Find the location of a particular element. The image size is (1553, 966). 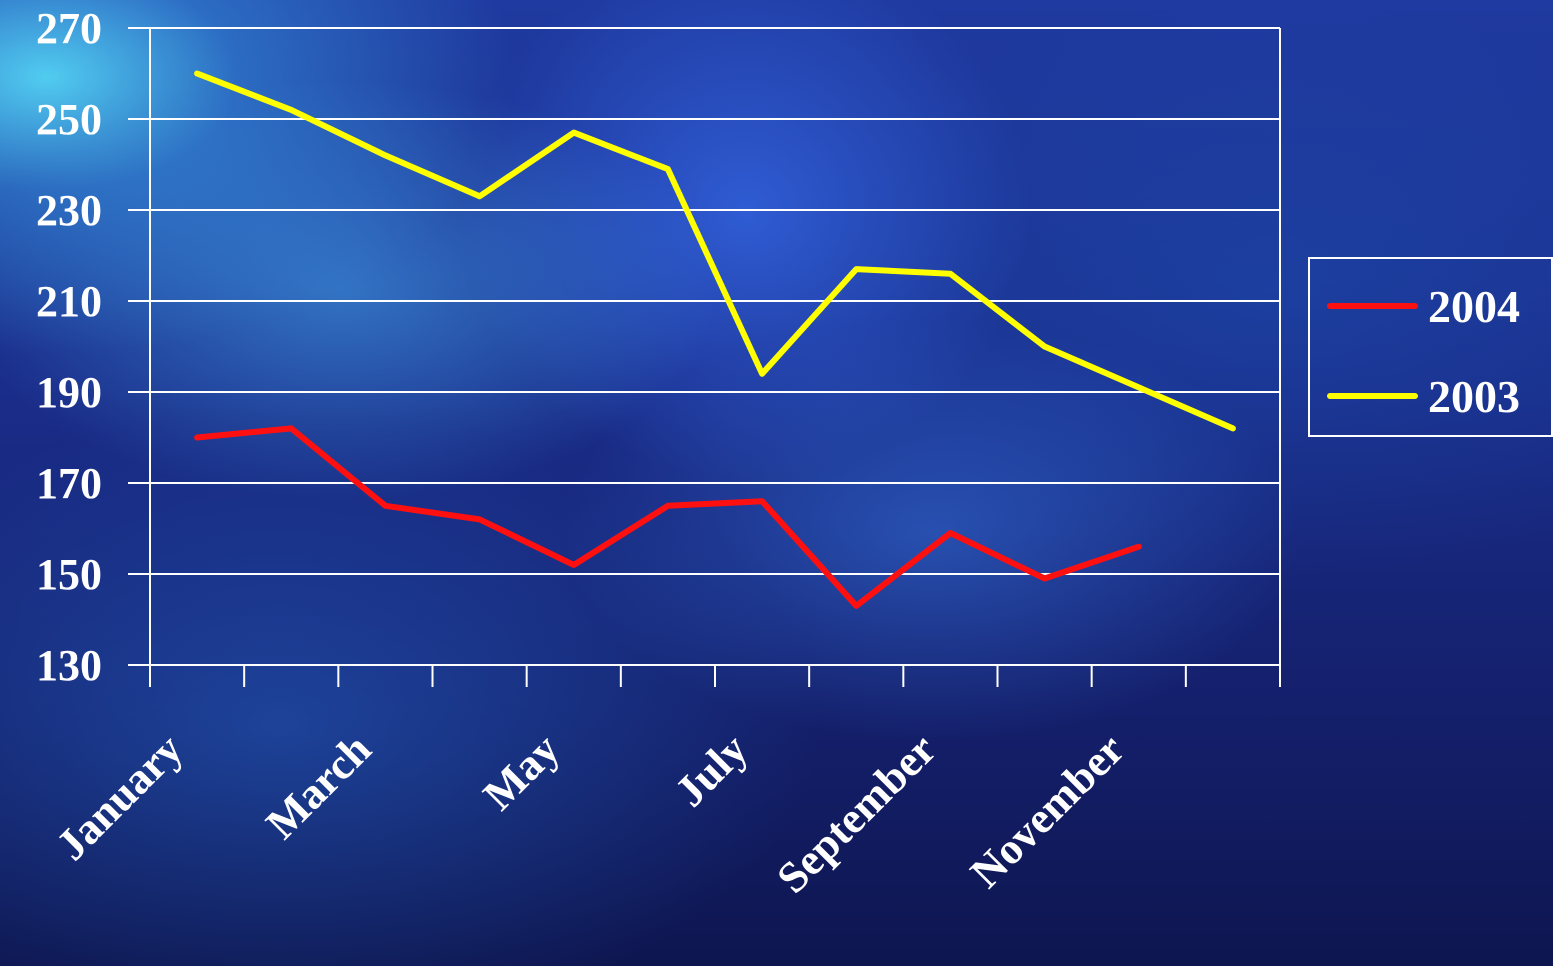

y-tick-label: 130 is located at coordinates (69, 665).